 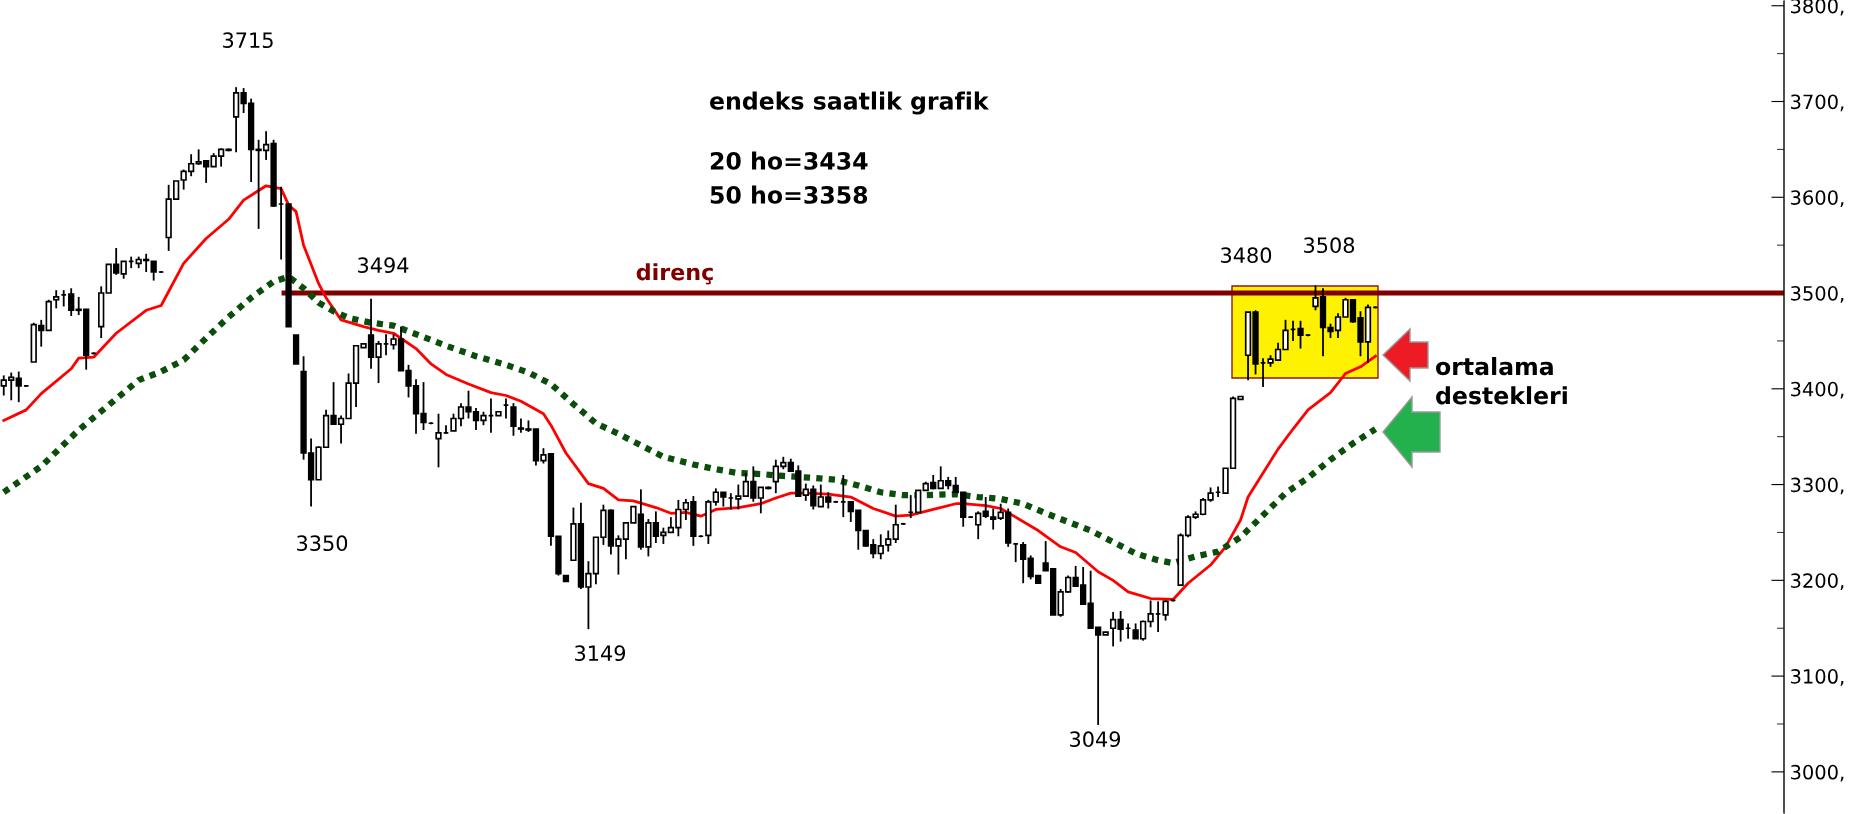 I want to click on annotation: 3494, so click(x=383, y=265).